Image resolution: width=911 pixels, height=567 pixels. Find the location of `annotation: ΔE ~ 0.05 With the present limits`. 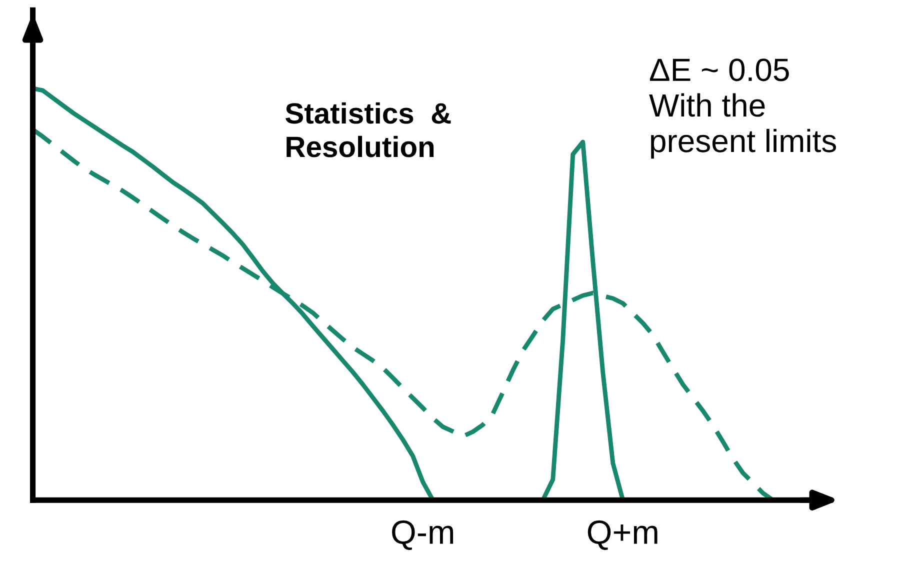

annotation: ΔE ~ 0.05 With the present limits is located at coordinates (742, 108).